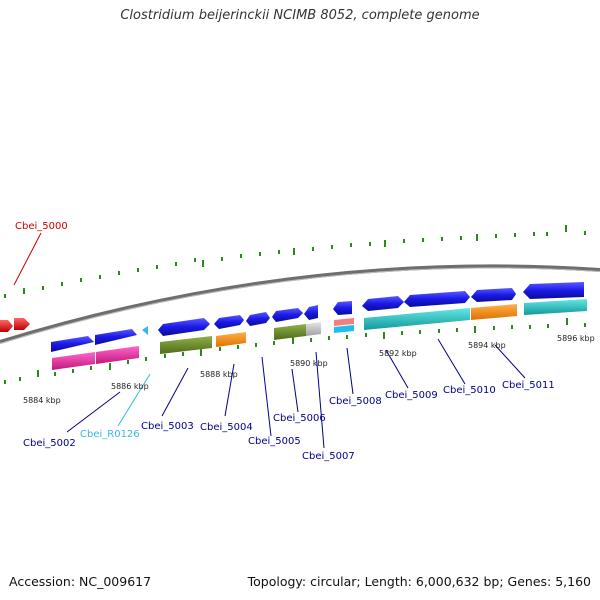 This screenshot has height=600, width=600. What do you see at coordinates (398, 353) in the screenshot?
I see `scale-label: 5892 kbp` at bounding box center [398, 353].